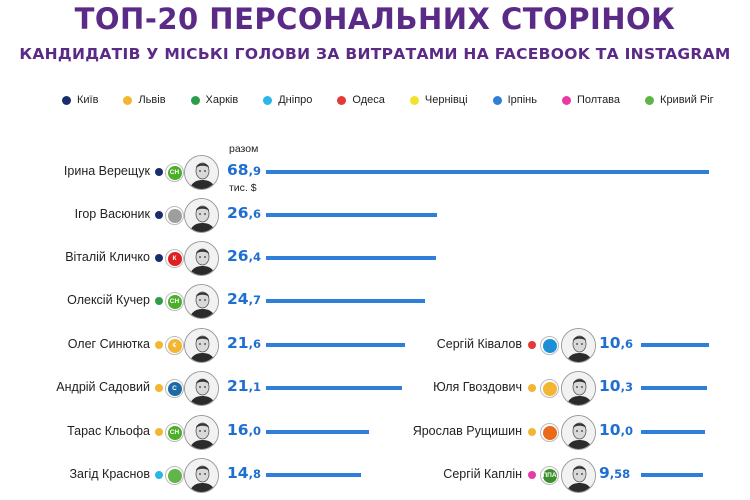  What do you see at coordinates (522, 100) in the screenshot?
I see `legend-label: Ірпінь` at bounding box center [522, 100].